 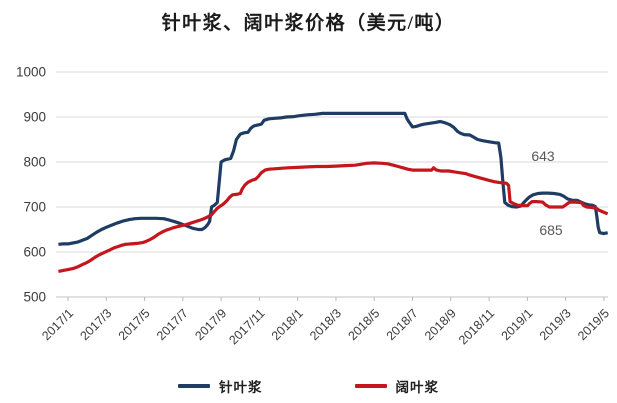 What do you see at coordinates (134, 324) in the screenshot?
I see `x-axis-label: 2017/5` at bounding box center [134, 324].